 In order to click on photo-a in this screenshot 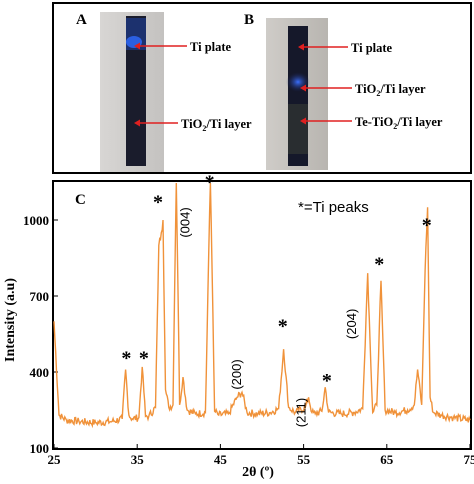, I will do `click(132, 92)`.